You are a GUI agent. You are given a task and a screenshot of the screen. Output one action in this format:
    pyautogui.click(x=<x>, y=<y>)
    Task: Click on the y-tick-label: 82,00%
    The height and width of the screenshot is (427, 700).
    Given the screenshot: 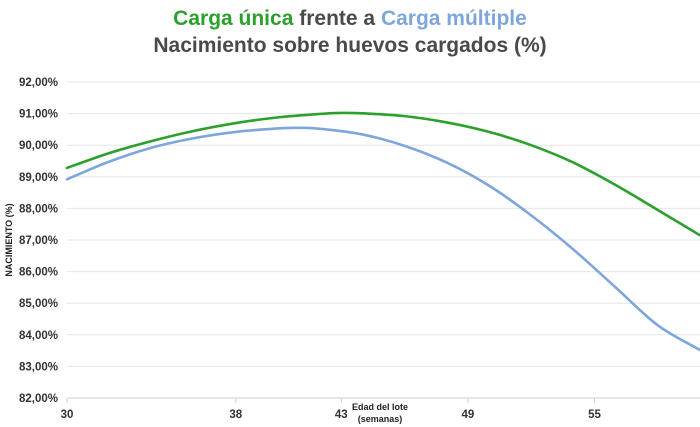 What is the action you would take?
    pyautogui.click(x=38, y=399)
    